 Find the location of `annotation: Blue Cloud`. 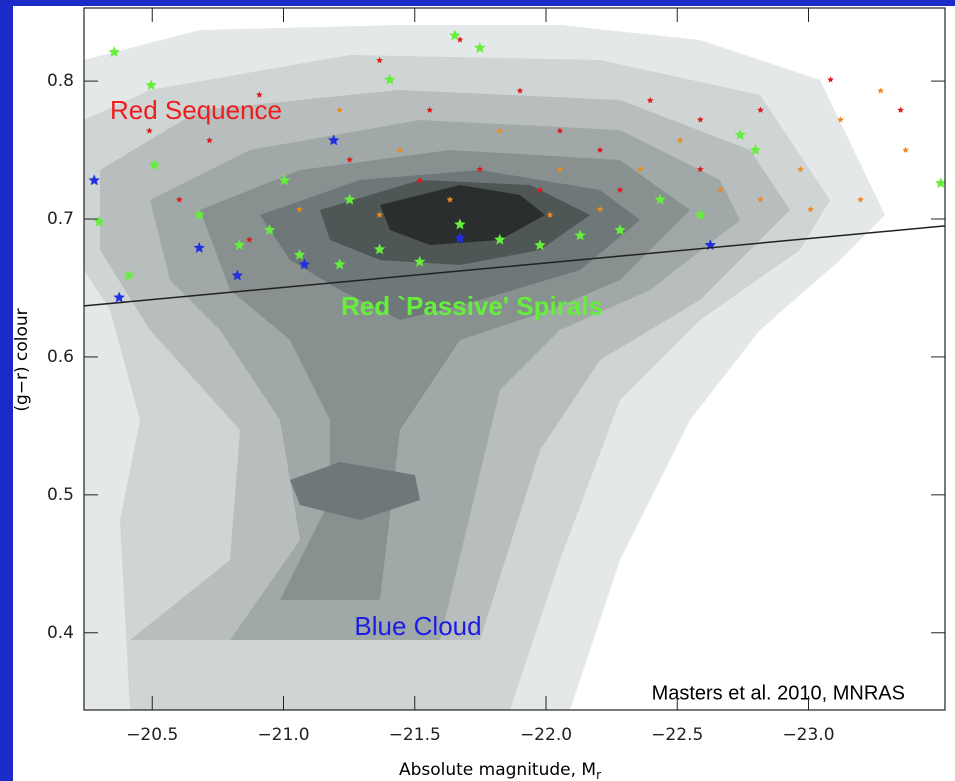

annotation: Blue Cloud is located at coordinates (417, 626).